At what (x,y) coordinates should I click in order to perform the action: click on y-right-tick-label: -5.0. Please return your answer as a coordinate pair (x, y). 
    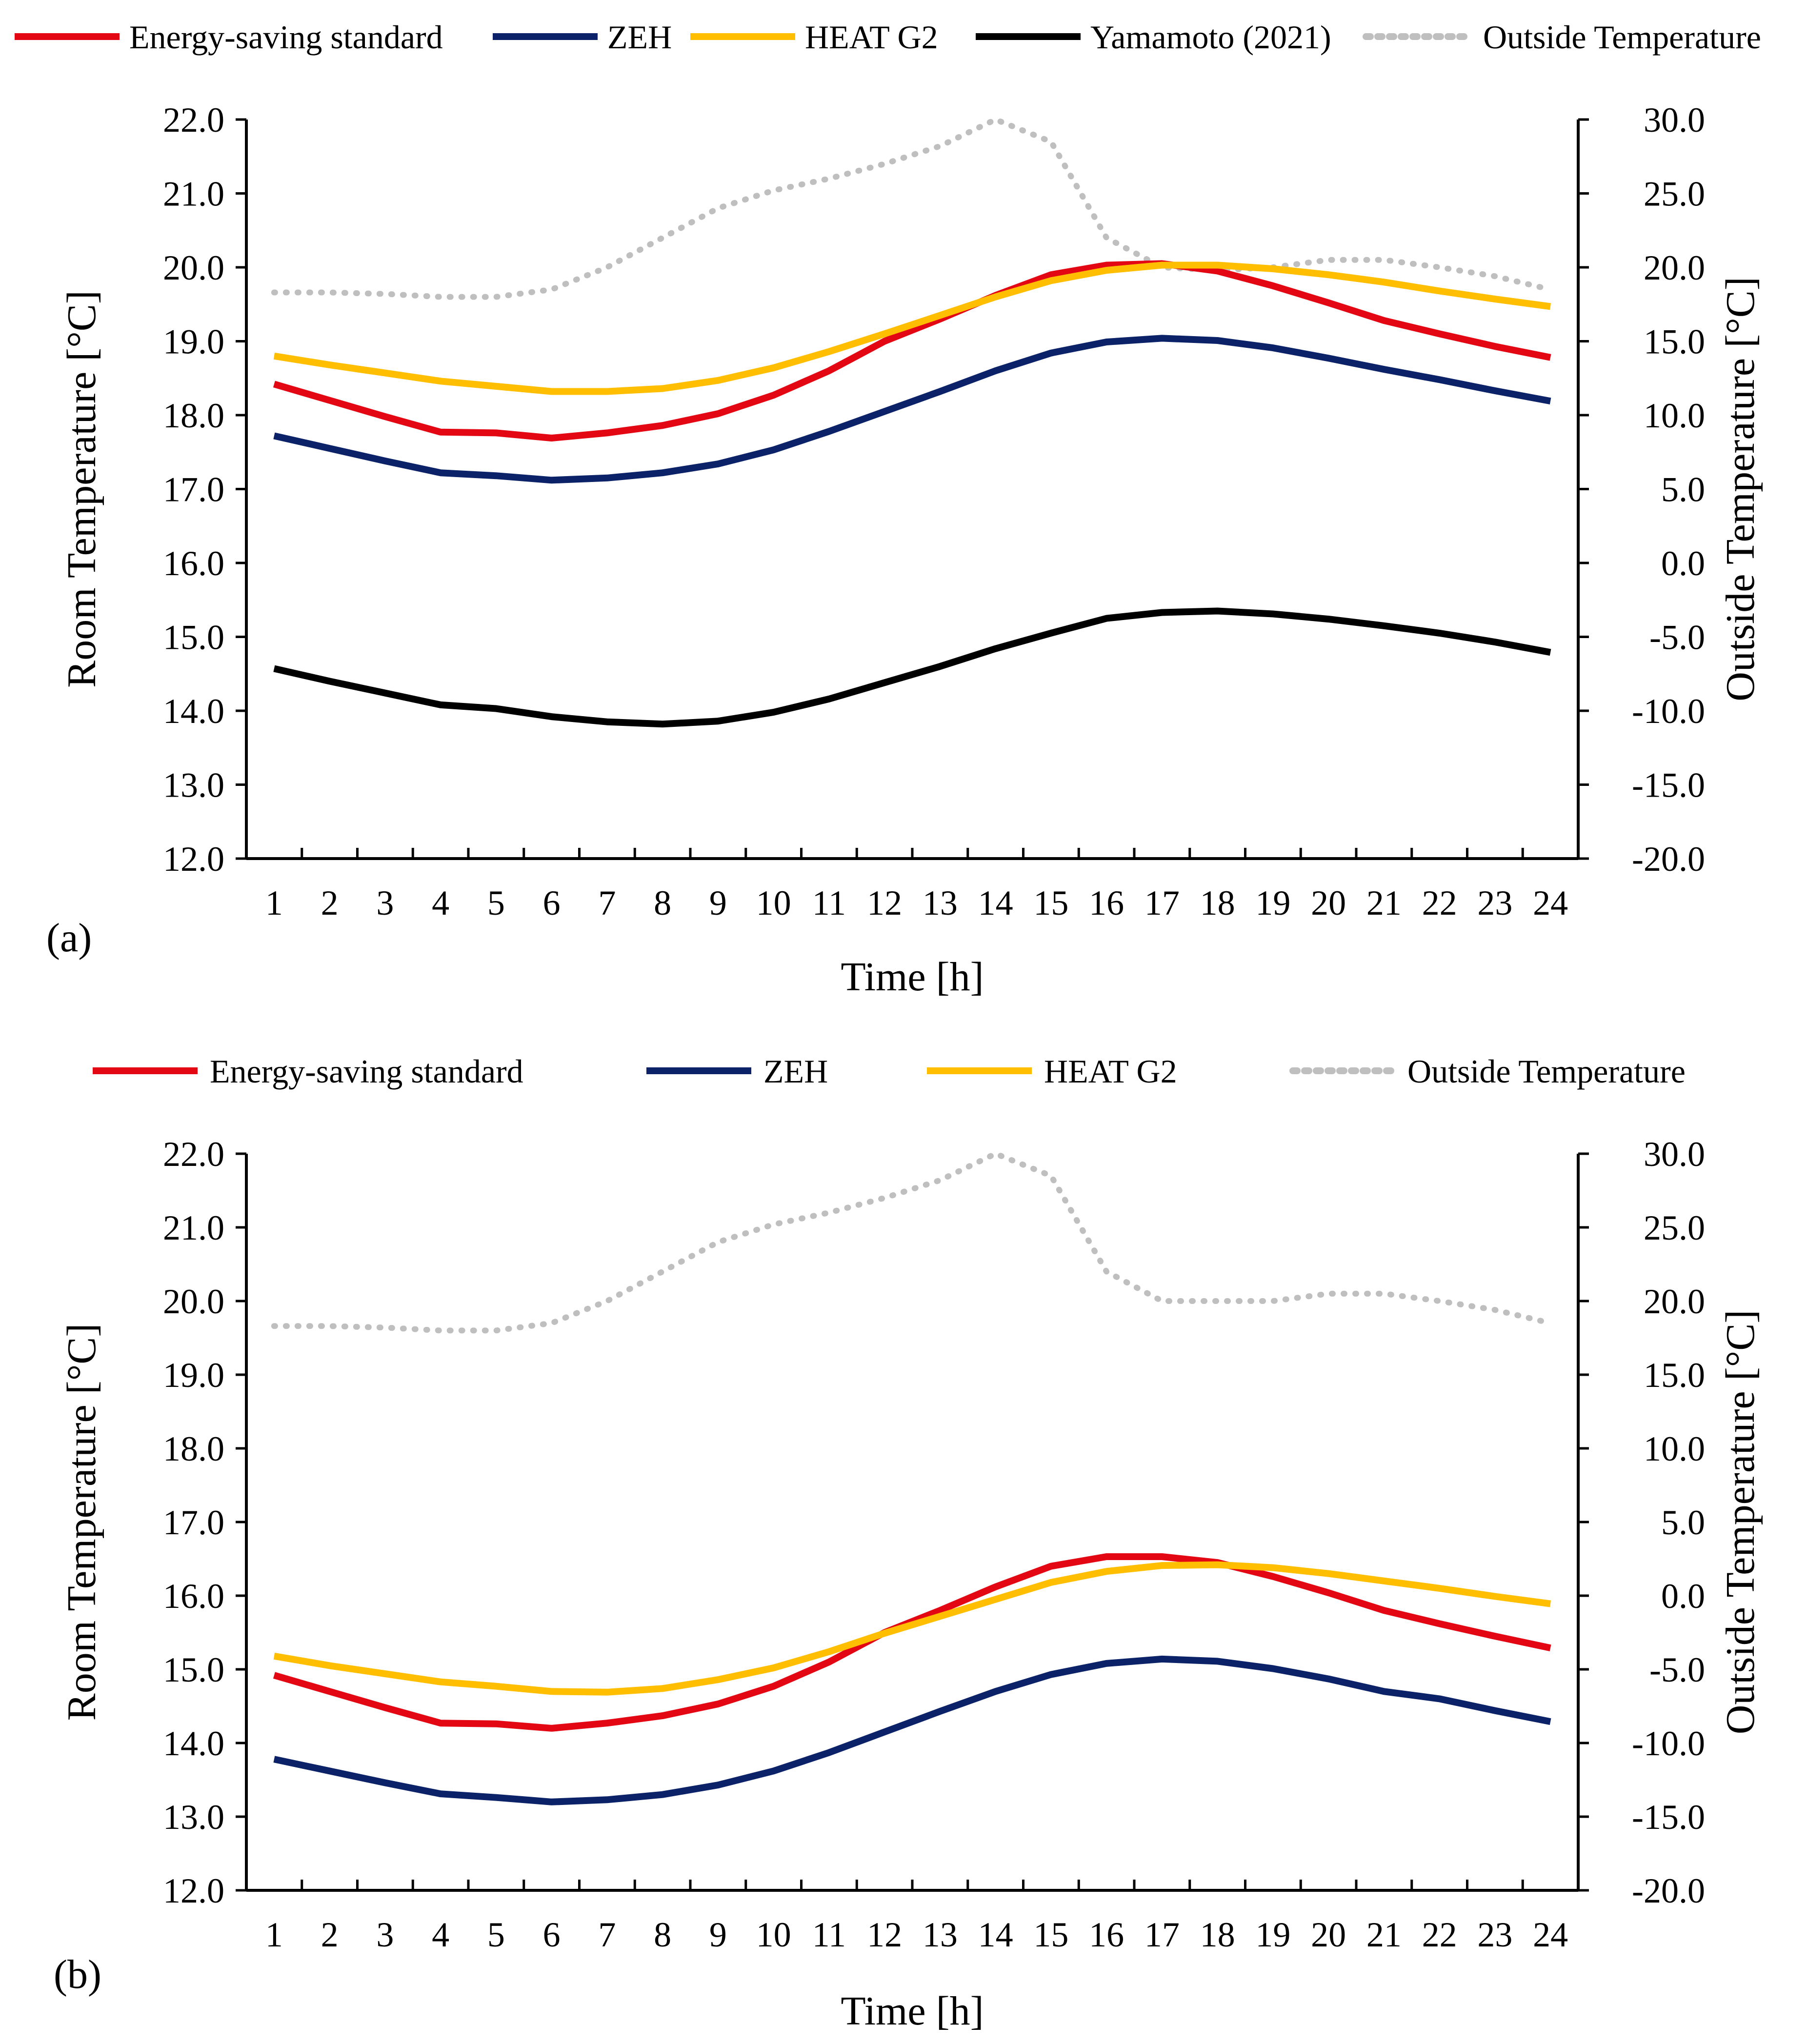
    Looking at the image, I should click on (1677, 637).